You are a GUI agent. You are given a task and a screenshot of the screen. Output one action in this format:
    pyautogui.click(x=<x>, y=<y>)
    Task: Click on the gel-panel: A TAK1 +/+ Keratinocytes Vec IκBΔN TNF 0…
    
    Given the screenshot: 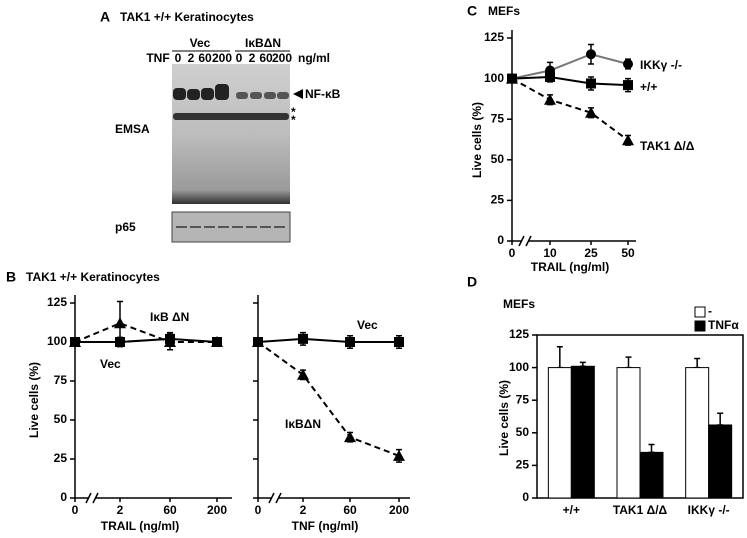 What is the action you would take?
    pyautogui.click(x=220, y=126)
    